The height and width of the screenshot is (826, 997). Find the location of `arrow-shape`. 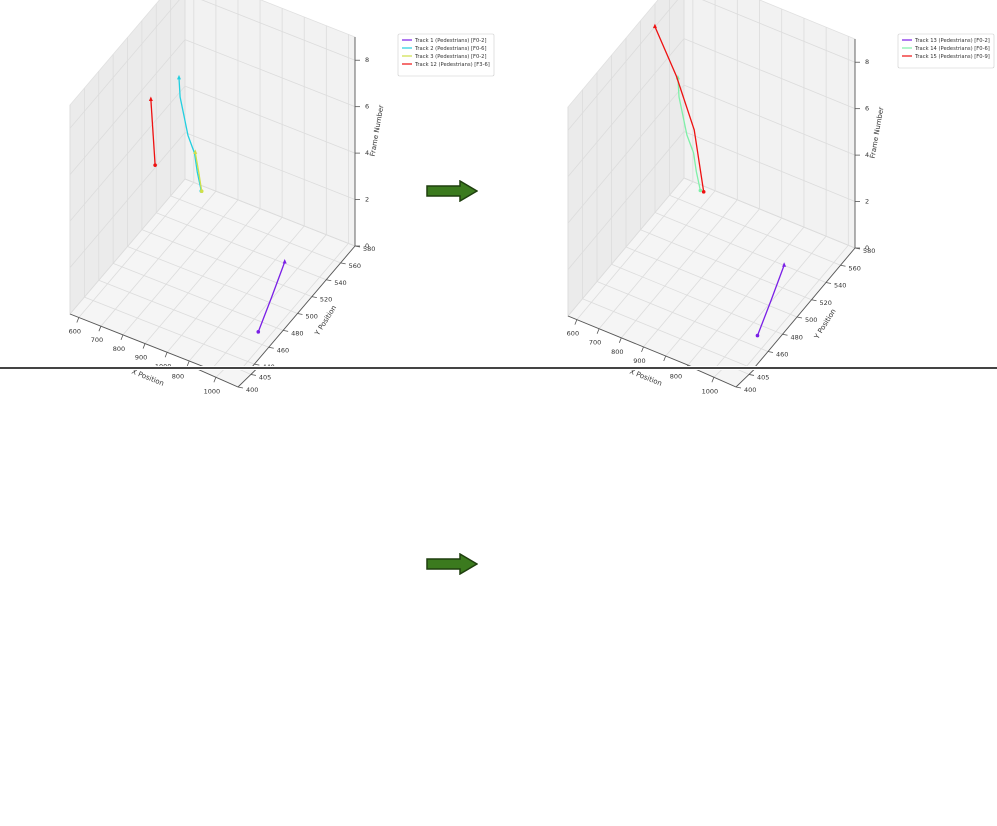

arrow-shape is located at coordinates (452, 191).